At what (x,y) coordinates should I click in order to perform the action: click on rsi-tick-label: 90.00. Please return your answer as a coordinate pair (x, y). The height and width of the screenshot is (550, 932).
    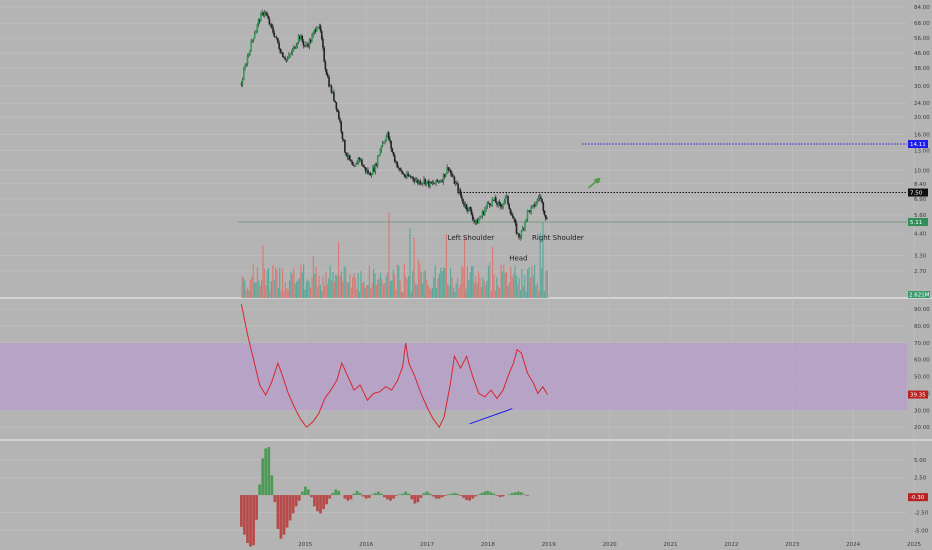
    Looking at the image, I should click on (922, 310).